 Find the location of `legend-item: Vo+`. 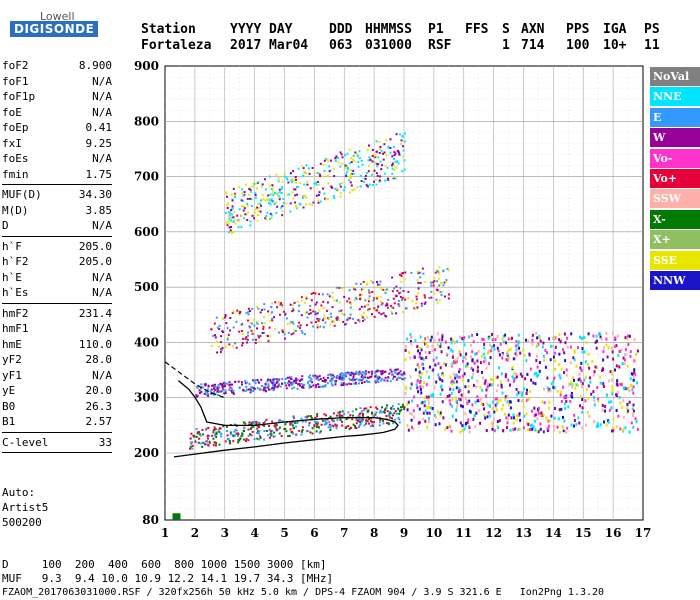

legend-item: Vo+ is located at coordinates (675, 178).